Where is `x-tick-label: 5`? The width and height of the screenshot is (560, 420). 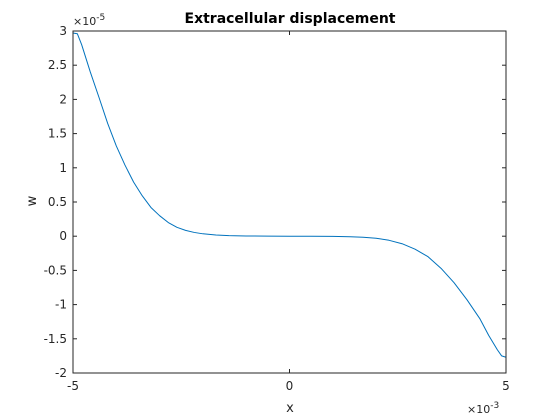 x-tick-label: 5 is located at coordinates (506, 386).